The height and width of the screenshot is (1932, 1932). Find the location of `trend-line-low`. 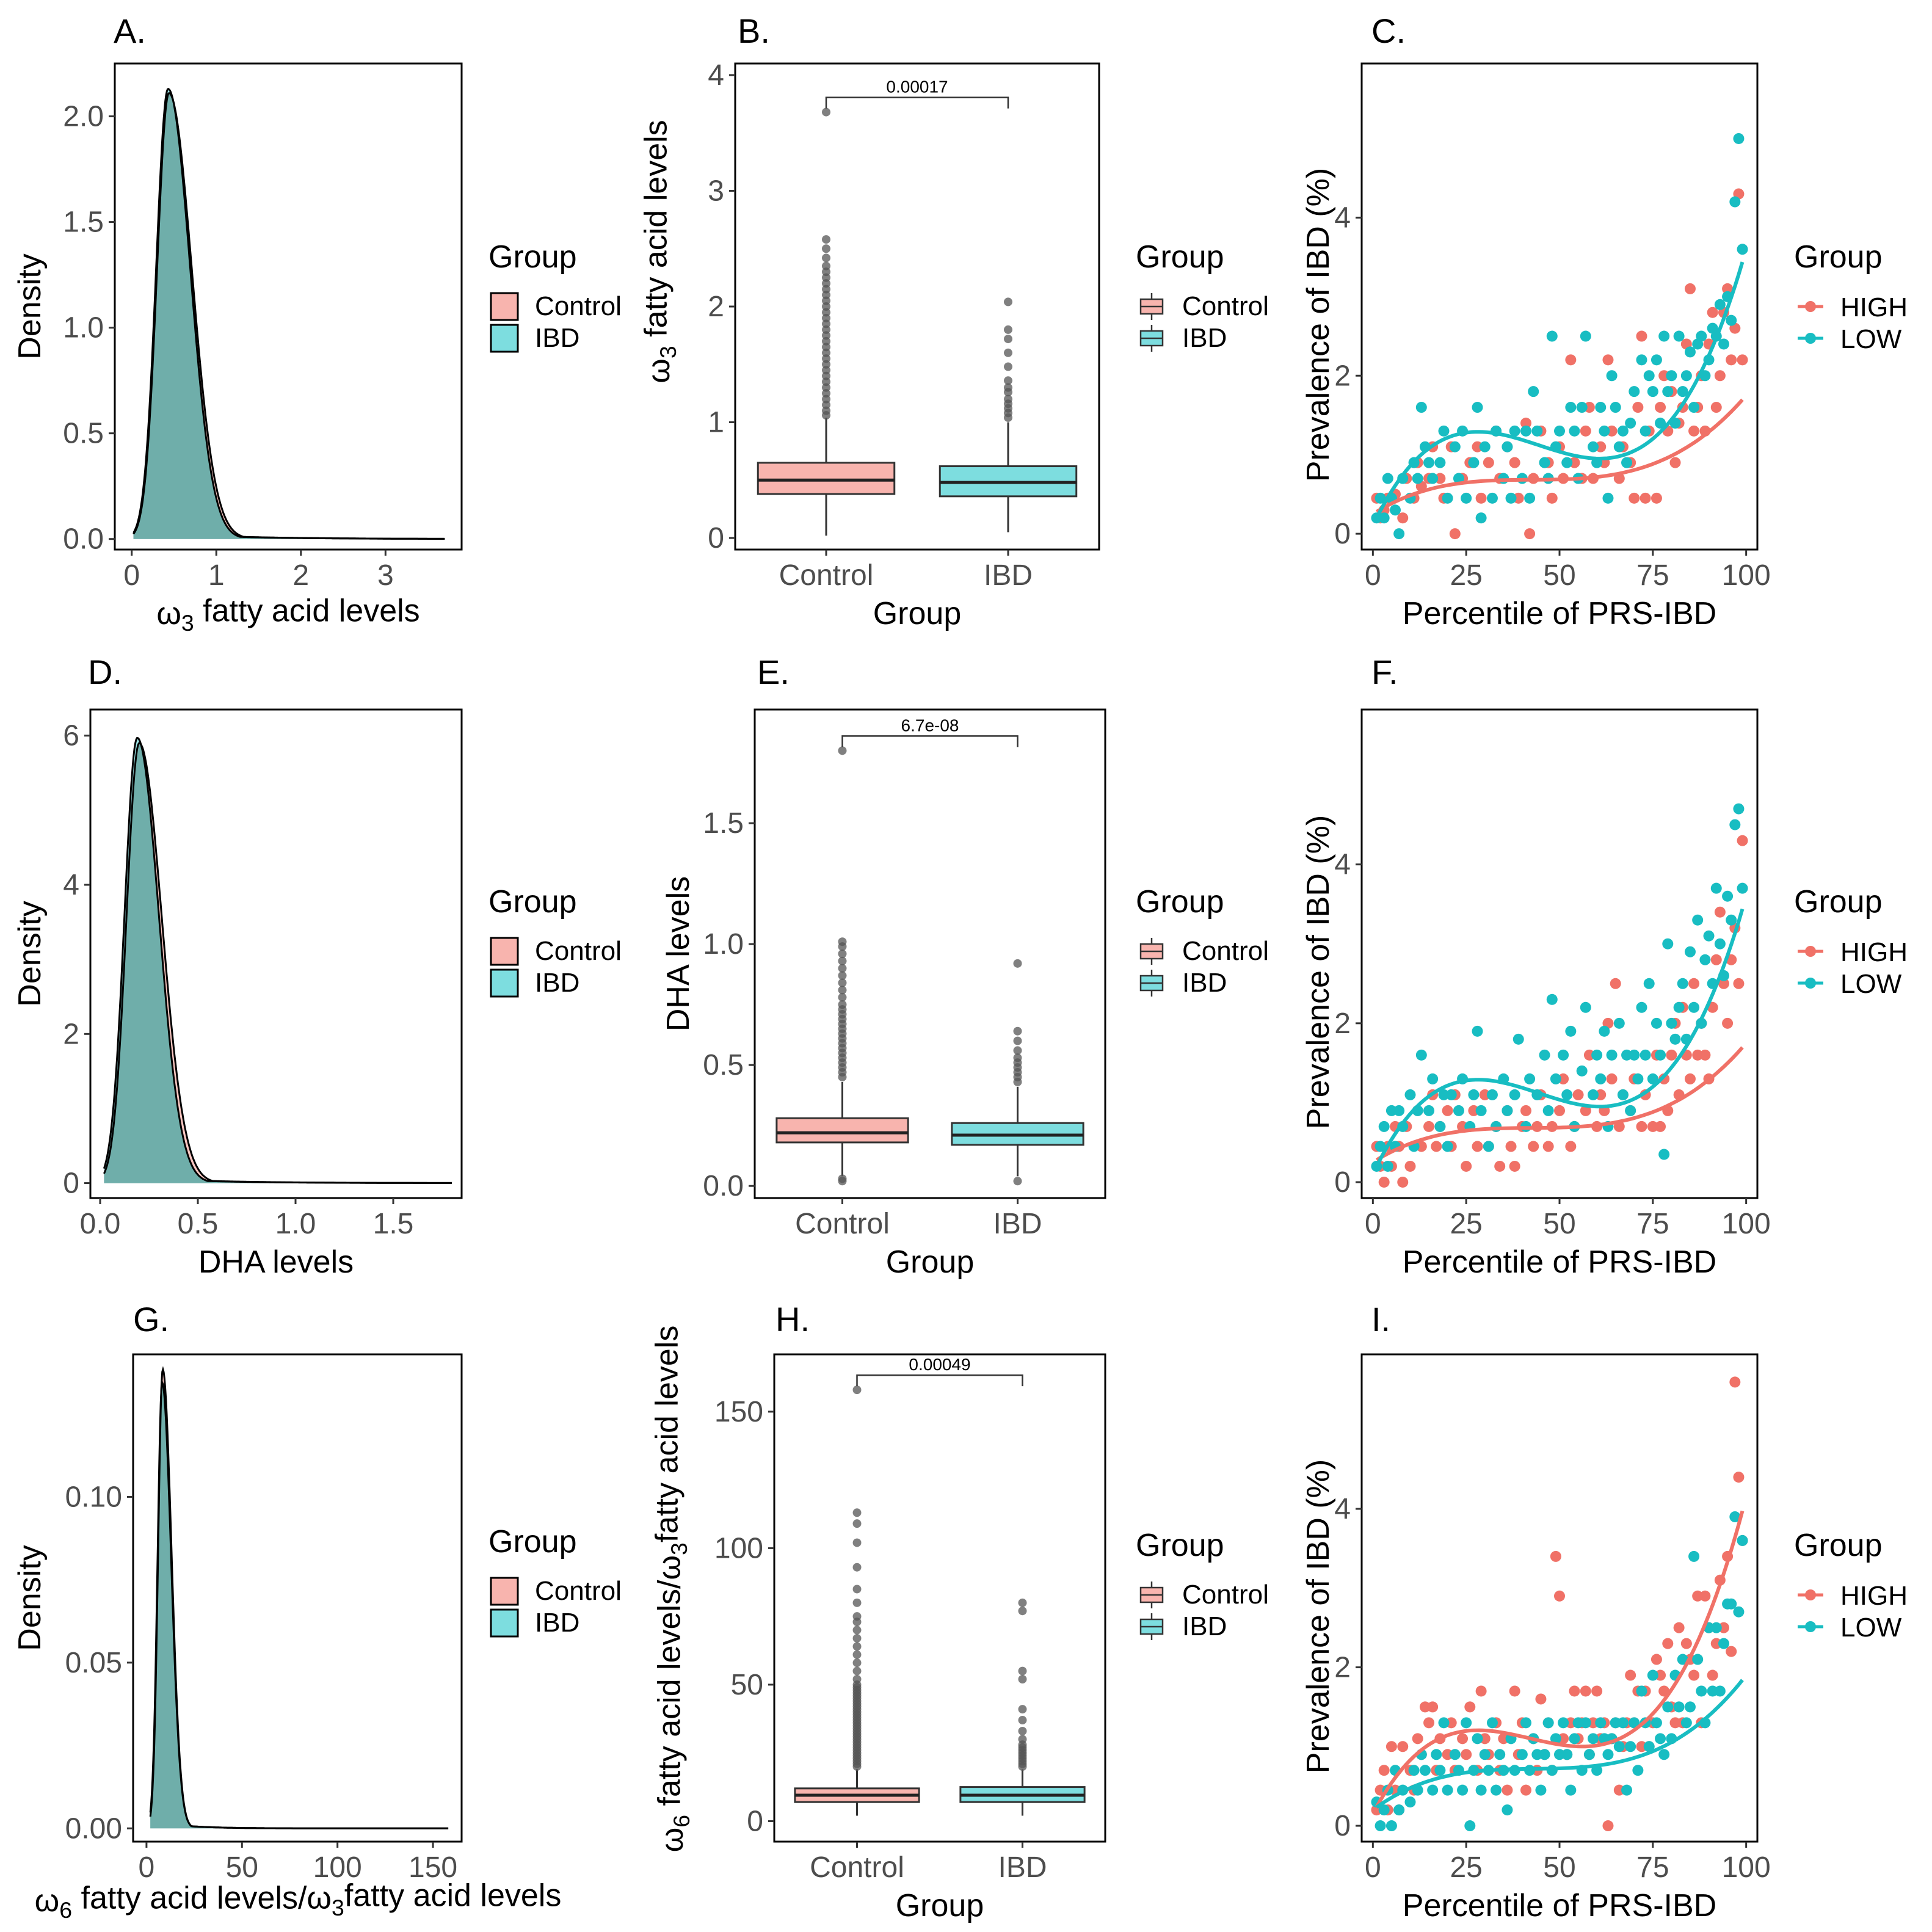

trend-line-low is located at coordinates (1559, 1744).